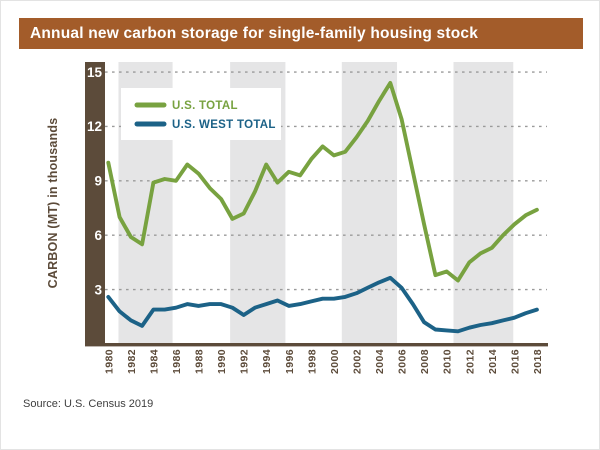  I want to click on y-tick-label-15: 15, so click(95, 72).